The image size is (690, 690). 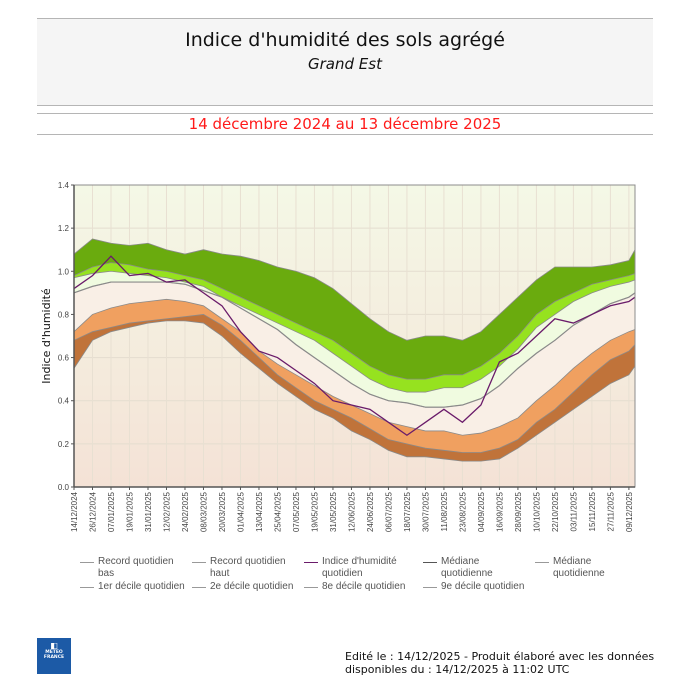 What do you see at coordinates (54, 656) in the screenshot?
I see `meteo-france-logo: ◧ METEO FRANCE` at bounding box center [54, 656].